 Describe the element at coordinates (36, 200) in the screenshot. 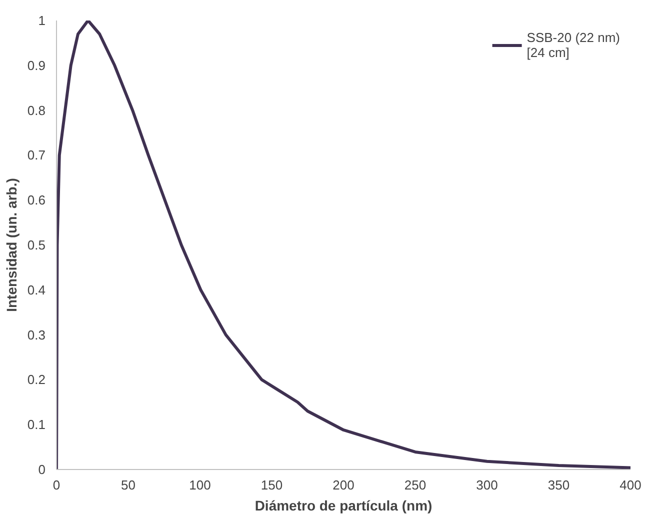

I see `y-tick-label: 0.6` at that location.